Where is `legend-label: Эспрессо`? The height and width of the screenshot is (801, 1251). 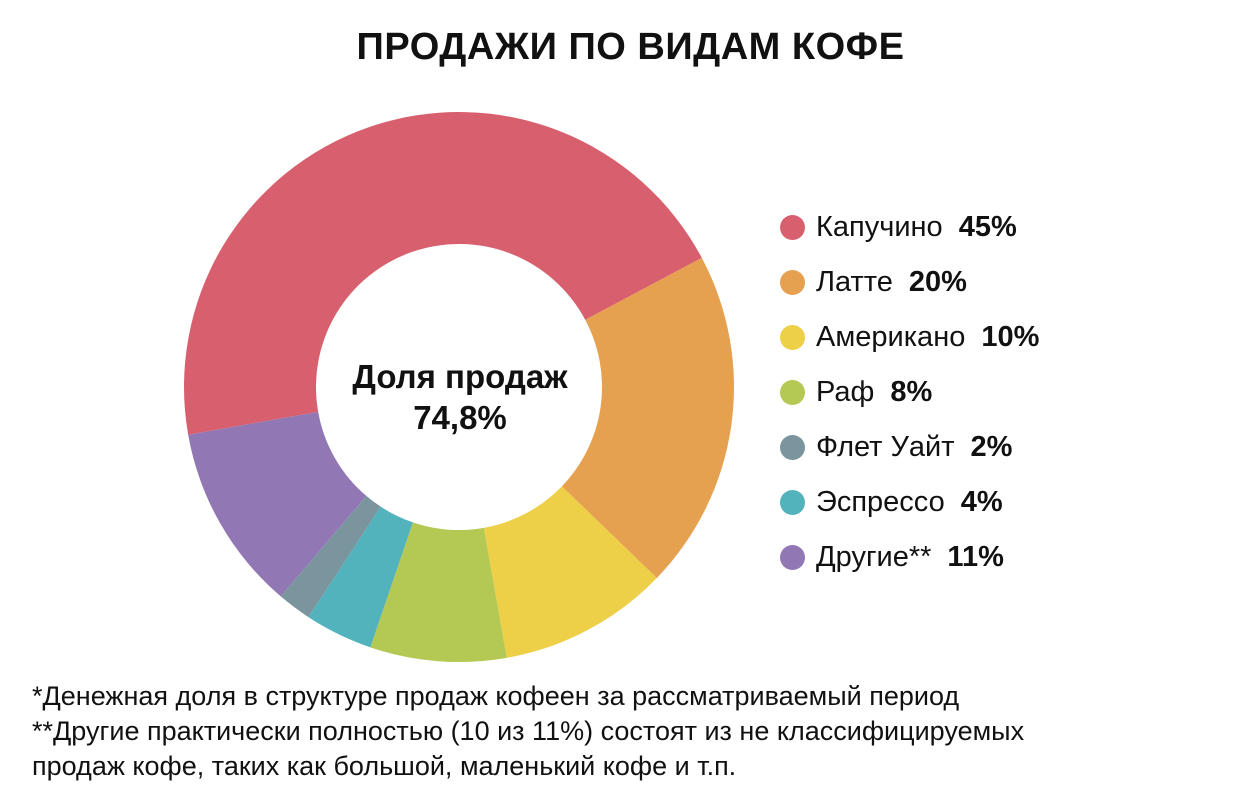 legend-label: Эспрессо is located at coordinates (880, 502).